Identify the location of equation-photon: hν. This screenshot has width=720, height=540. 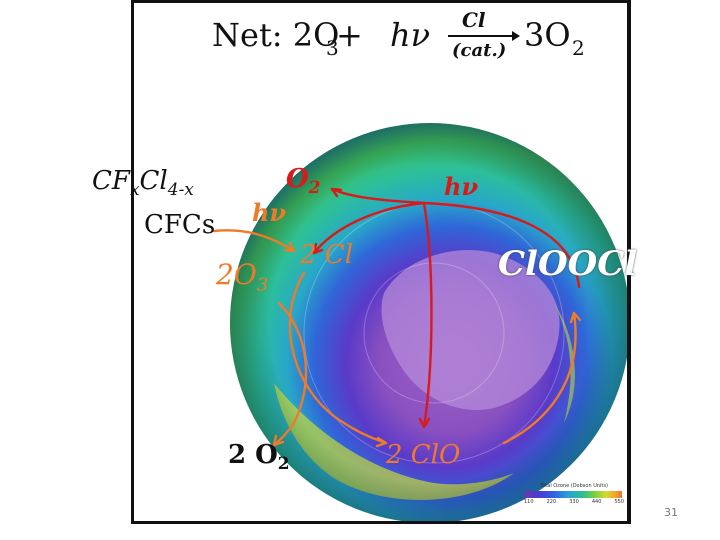
(410, 35).